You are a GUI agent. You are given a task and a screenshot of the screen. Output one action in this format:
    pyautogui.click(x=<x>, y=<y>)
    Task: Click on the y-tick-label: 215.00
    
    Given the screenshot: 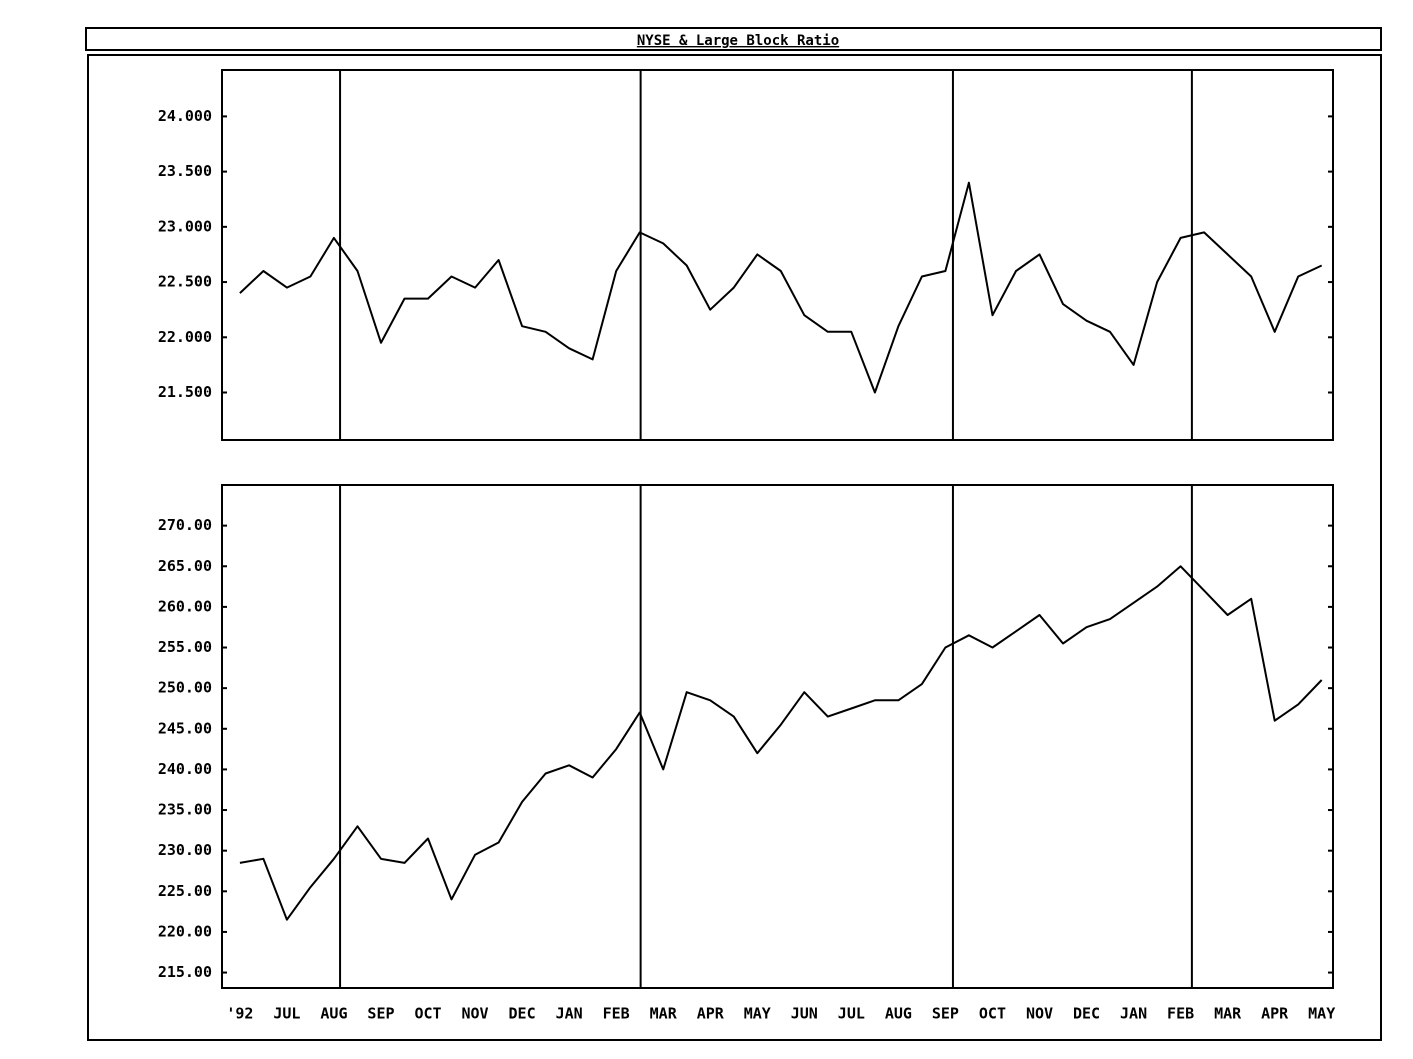 What is the action you would take?
    pyautogui.click(x=185, y=972)
    